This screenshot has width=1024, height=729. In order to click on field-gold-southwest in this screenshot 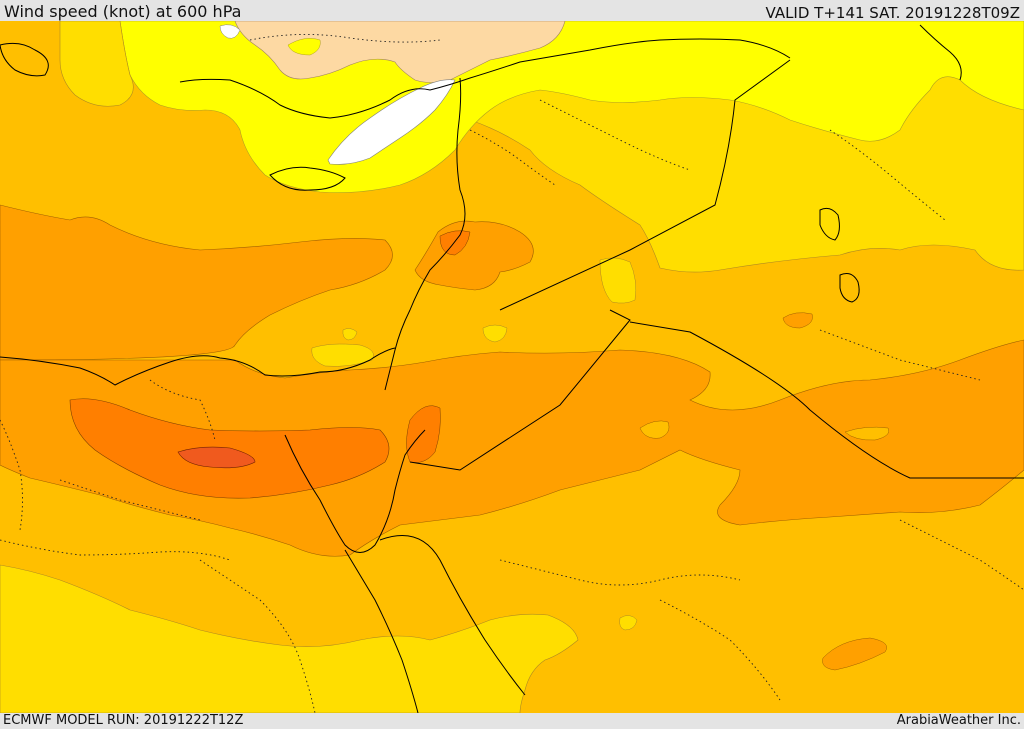, I will do `click(289, 638)`.